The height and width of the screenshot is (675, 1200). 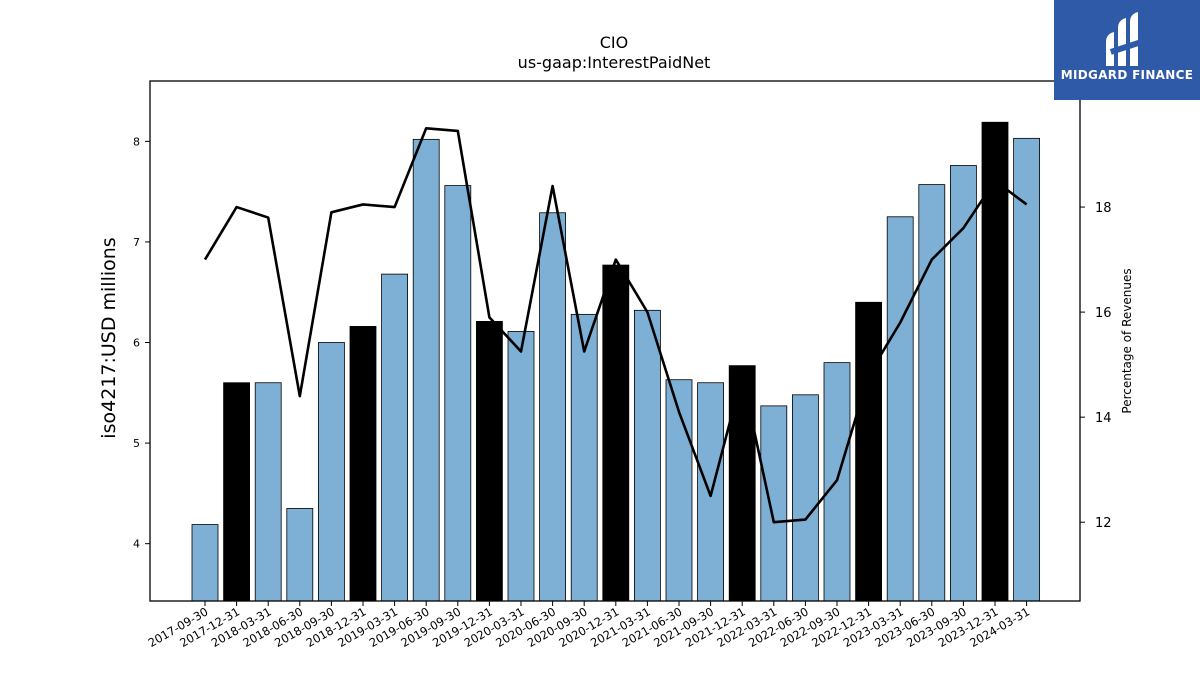 I want to click on y-tick-label: 7, so click(x=136, y=242).